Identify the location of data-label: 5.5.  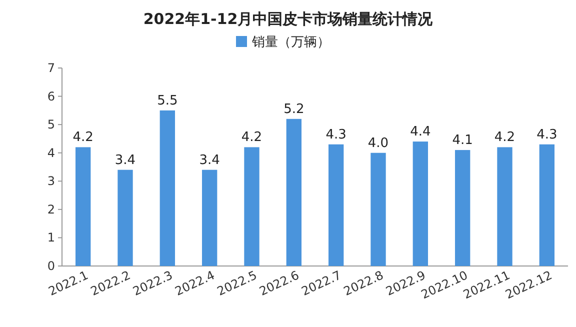
(167, 100).